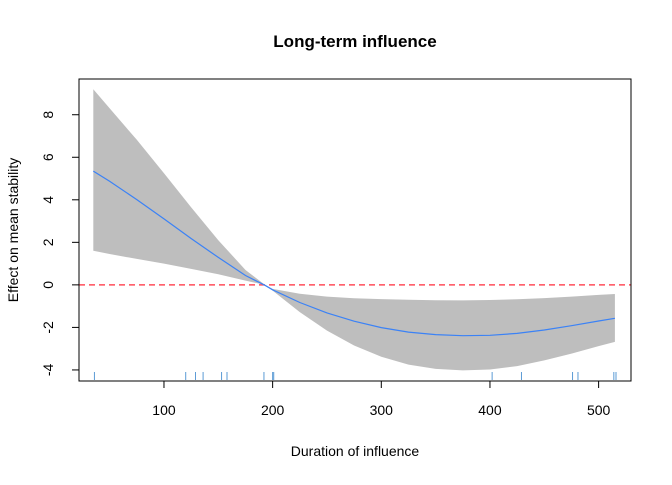 The width and height of the screenshot is (672, 485). I want to click on x-tick-label: 200, so click(273, 410).